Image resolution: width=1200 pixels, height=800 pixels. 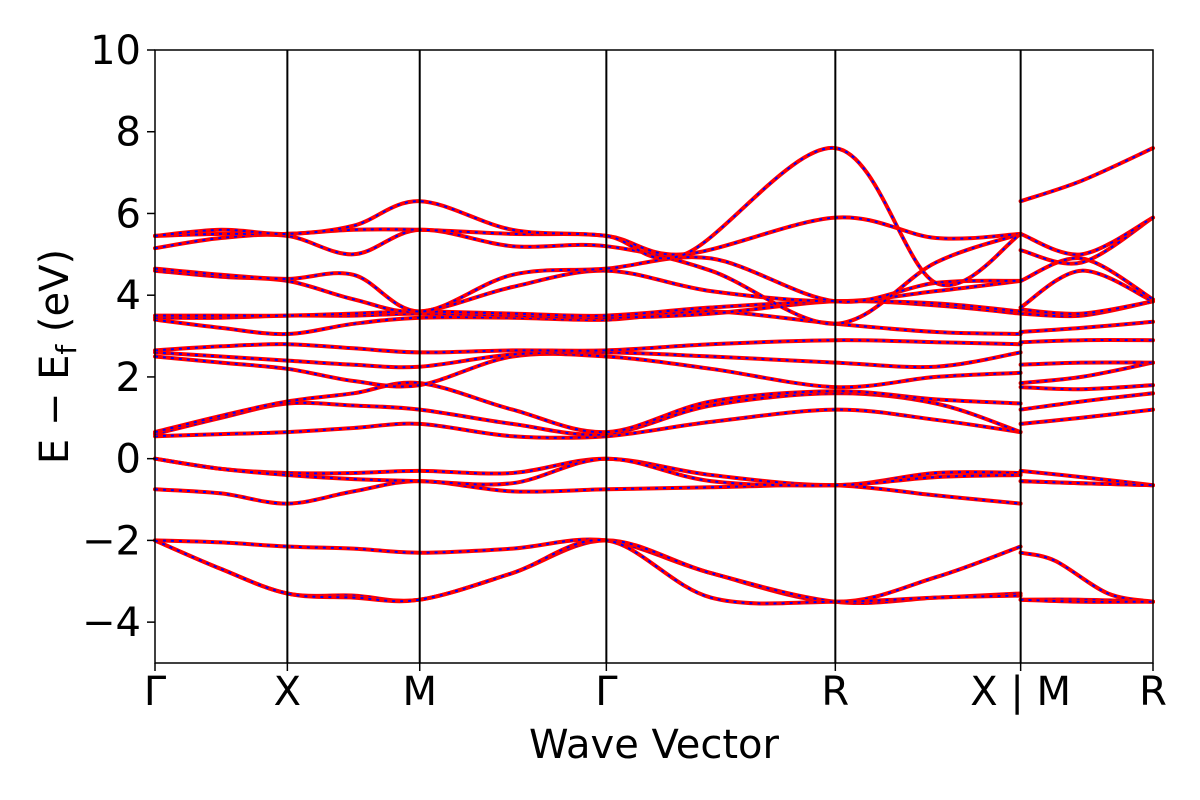 What do you see at coordinates (115, 51) in the screenshot?
I see `y-tick-label: 10` at bounding box center [115, 51].